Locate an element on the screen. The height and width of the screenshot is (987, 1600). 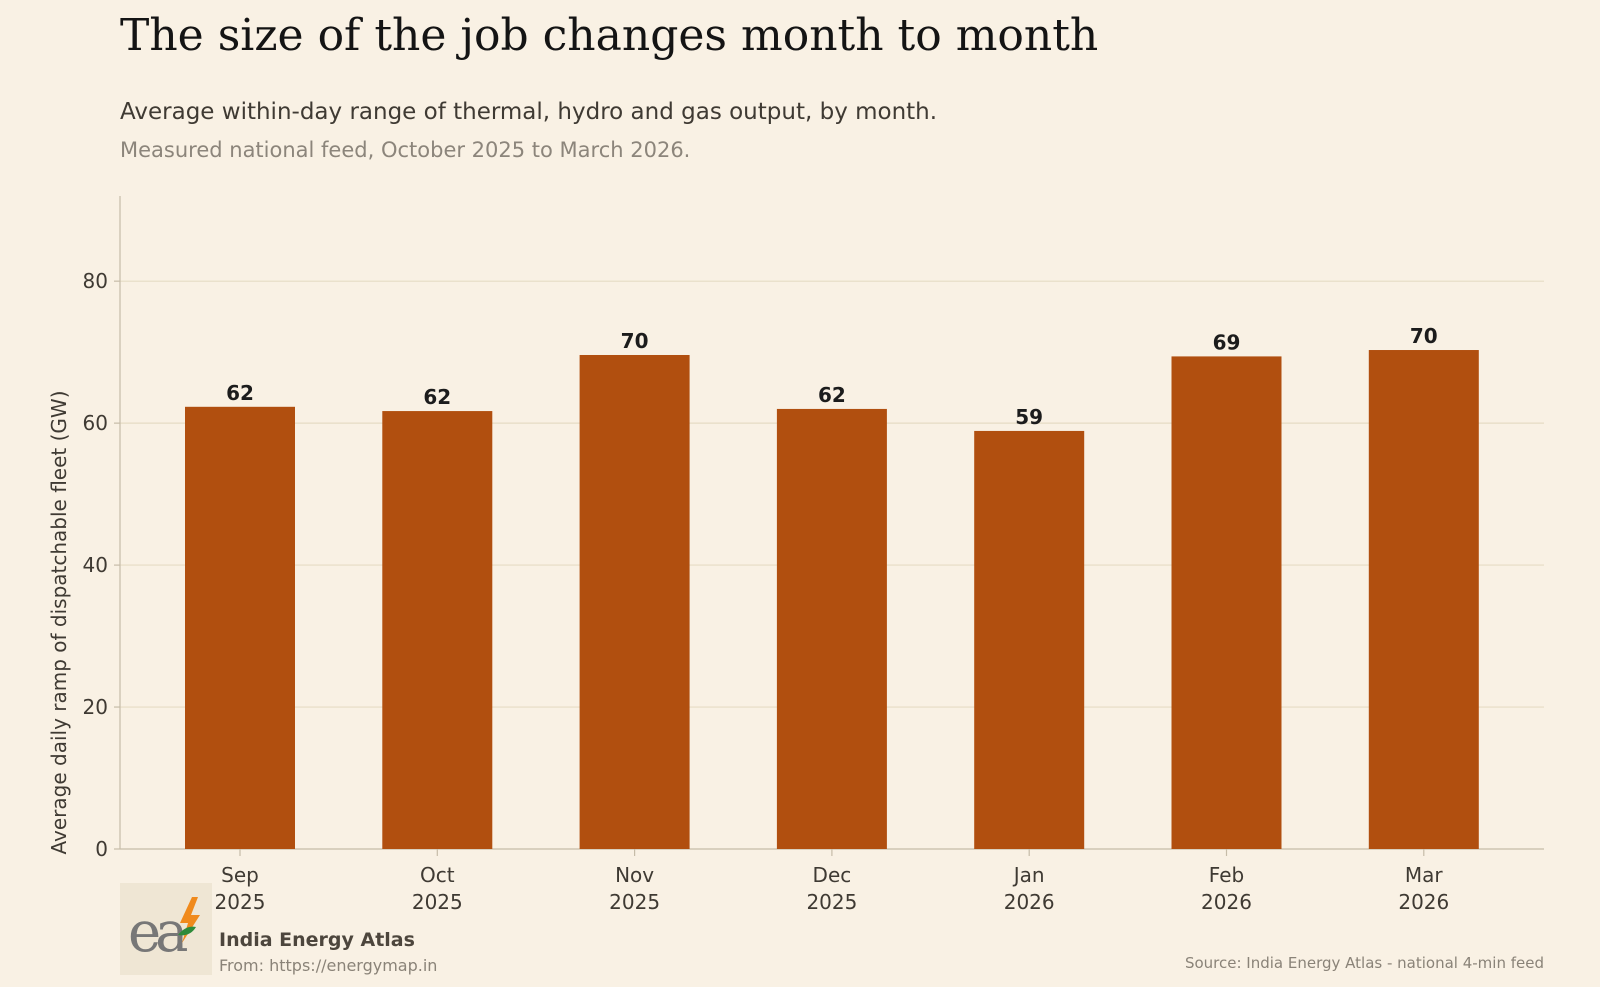
brand-logo: ea is located at coordinates (166, 929).